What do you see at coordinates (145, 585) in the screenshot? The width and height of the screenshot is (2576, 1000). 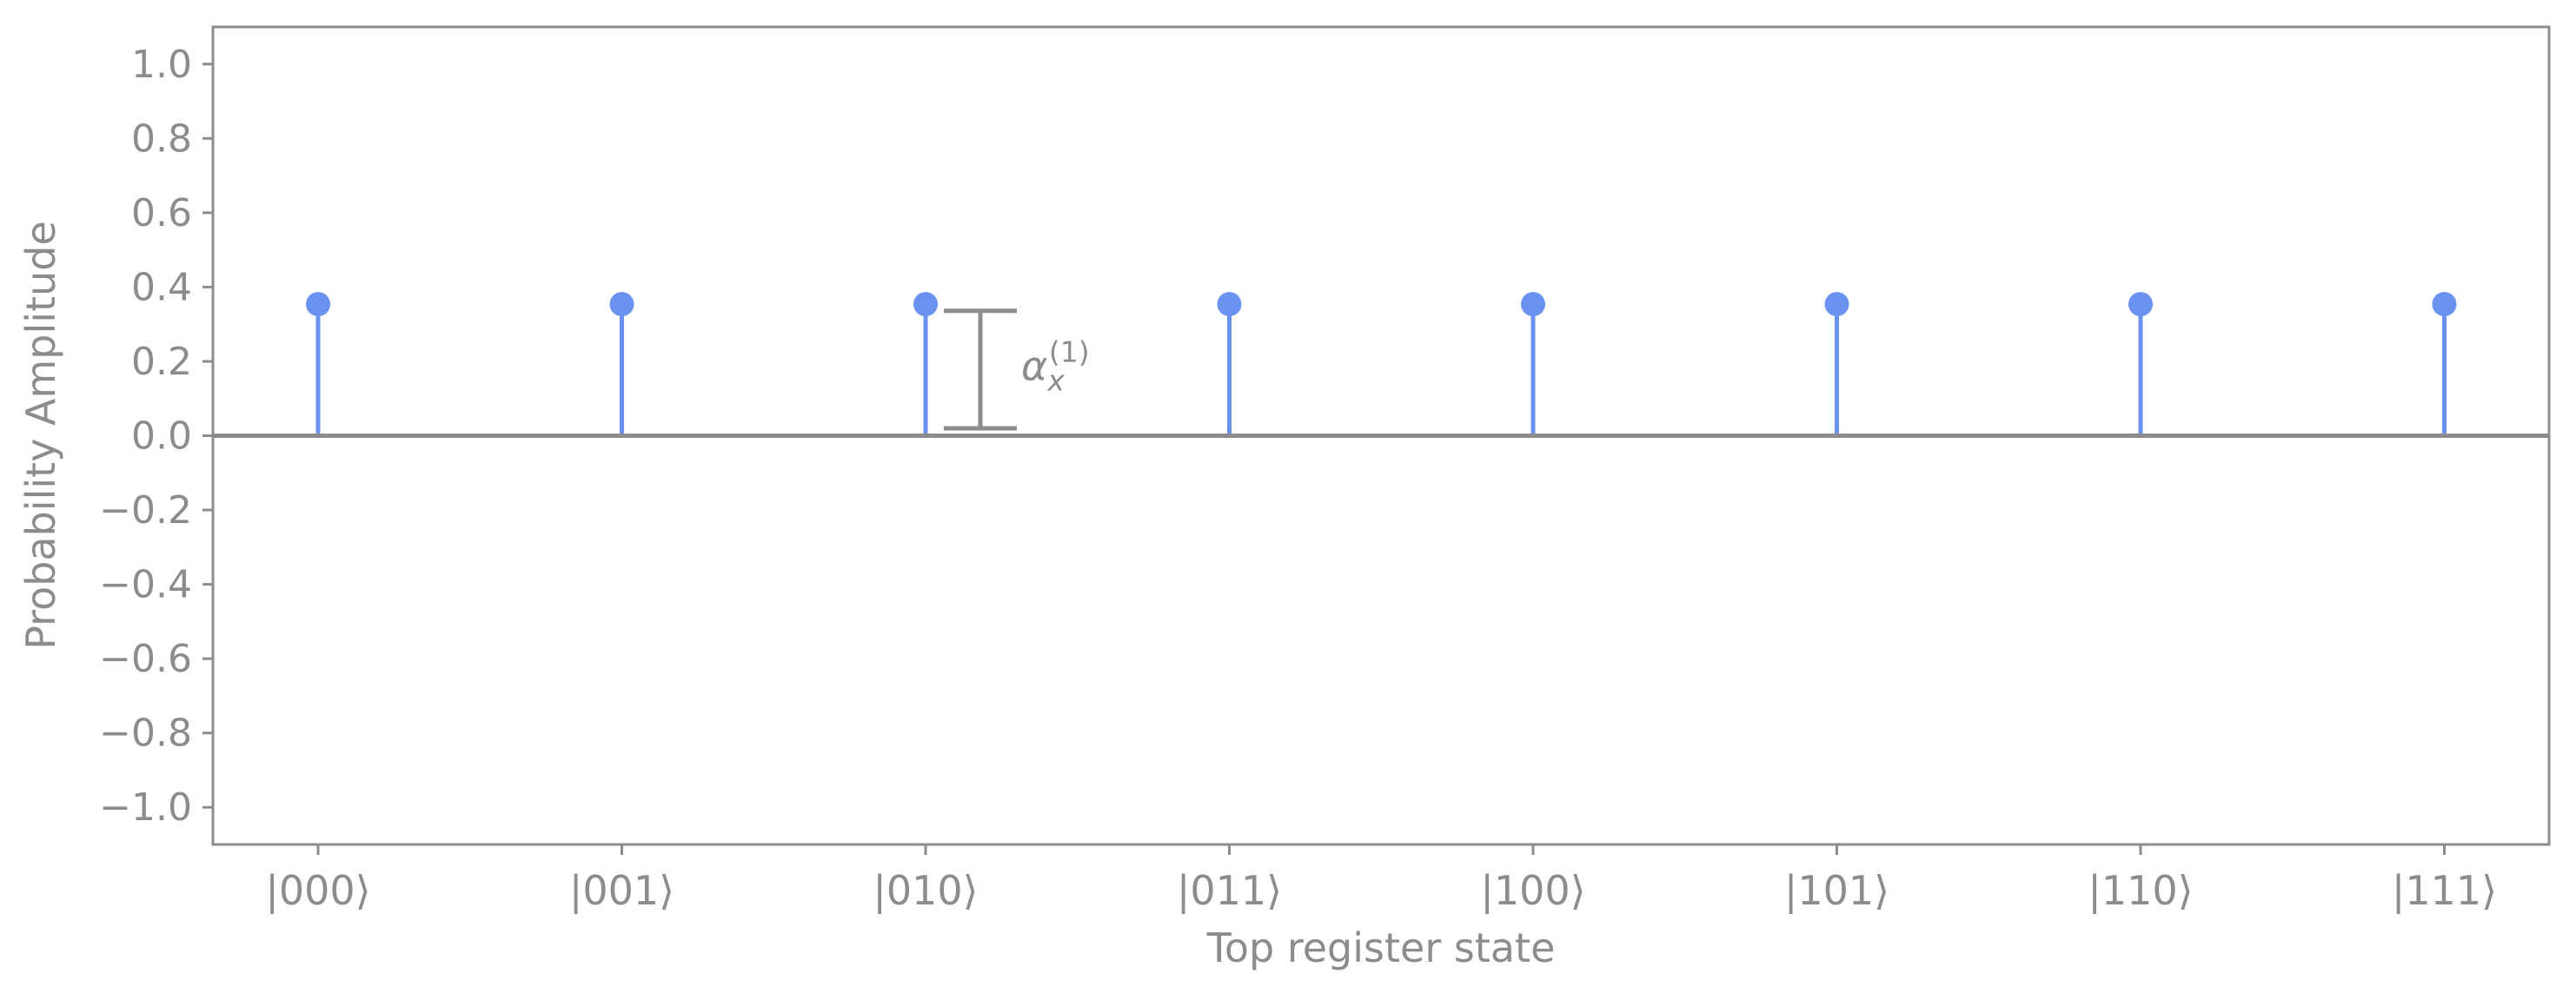 I see `y-tick-label: −0.4` at bounding box center [145, 585].